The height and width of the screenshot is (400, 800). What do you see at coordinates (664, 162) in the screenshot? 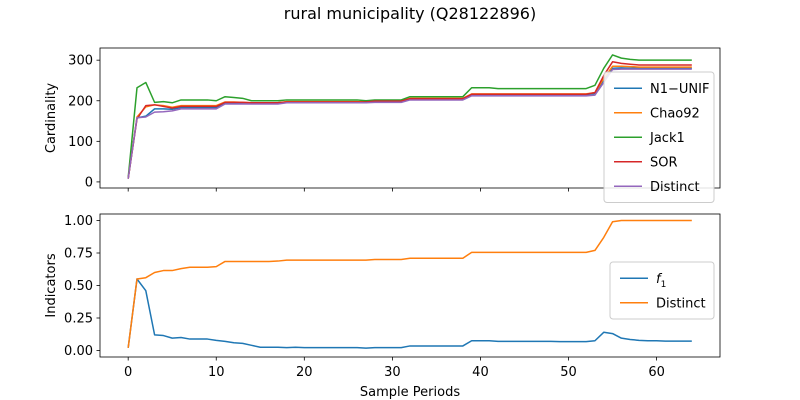
I see `cardinality-legend-label-3: SOR` at bounding box center [664, 162].